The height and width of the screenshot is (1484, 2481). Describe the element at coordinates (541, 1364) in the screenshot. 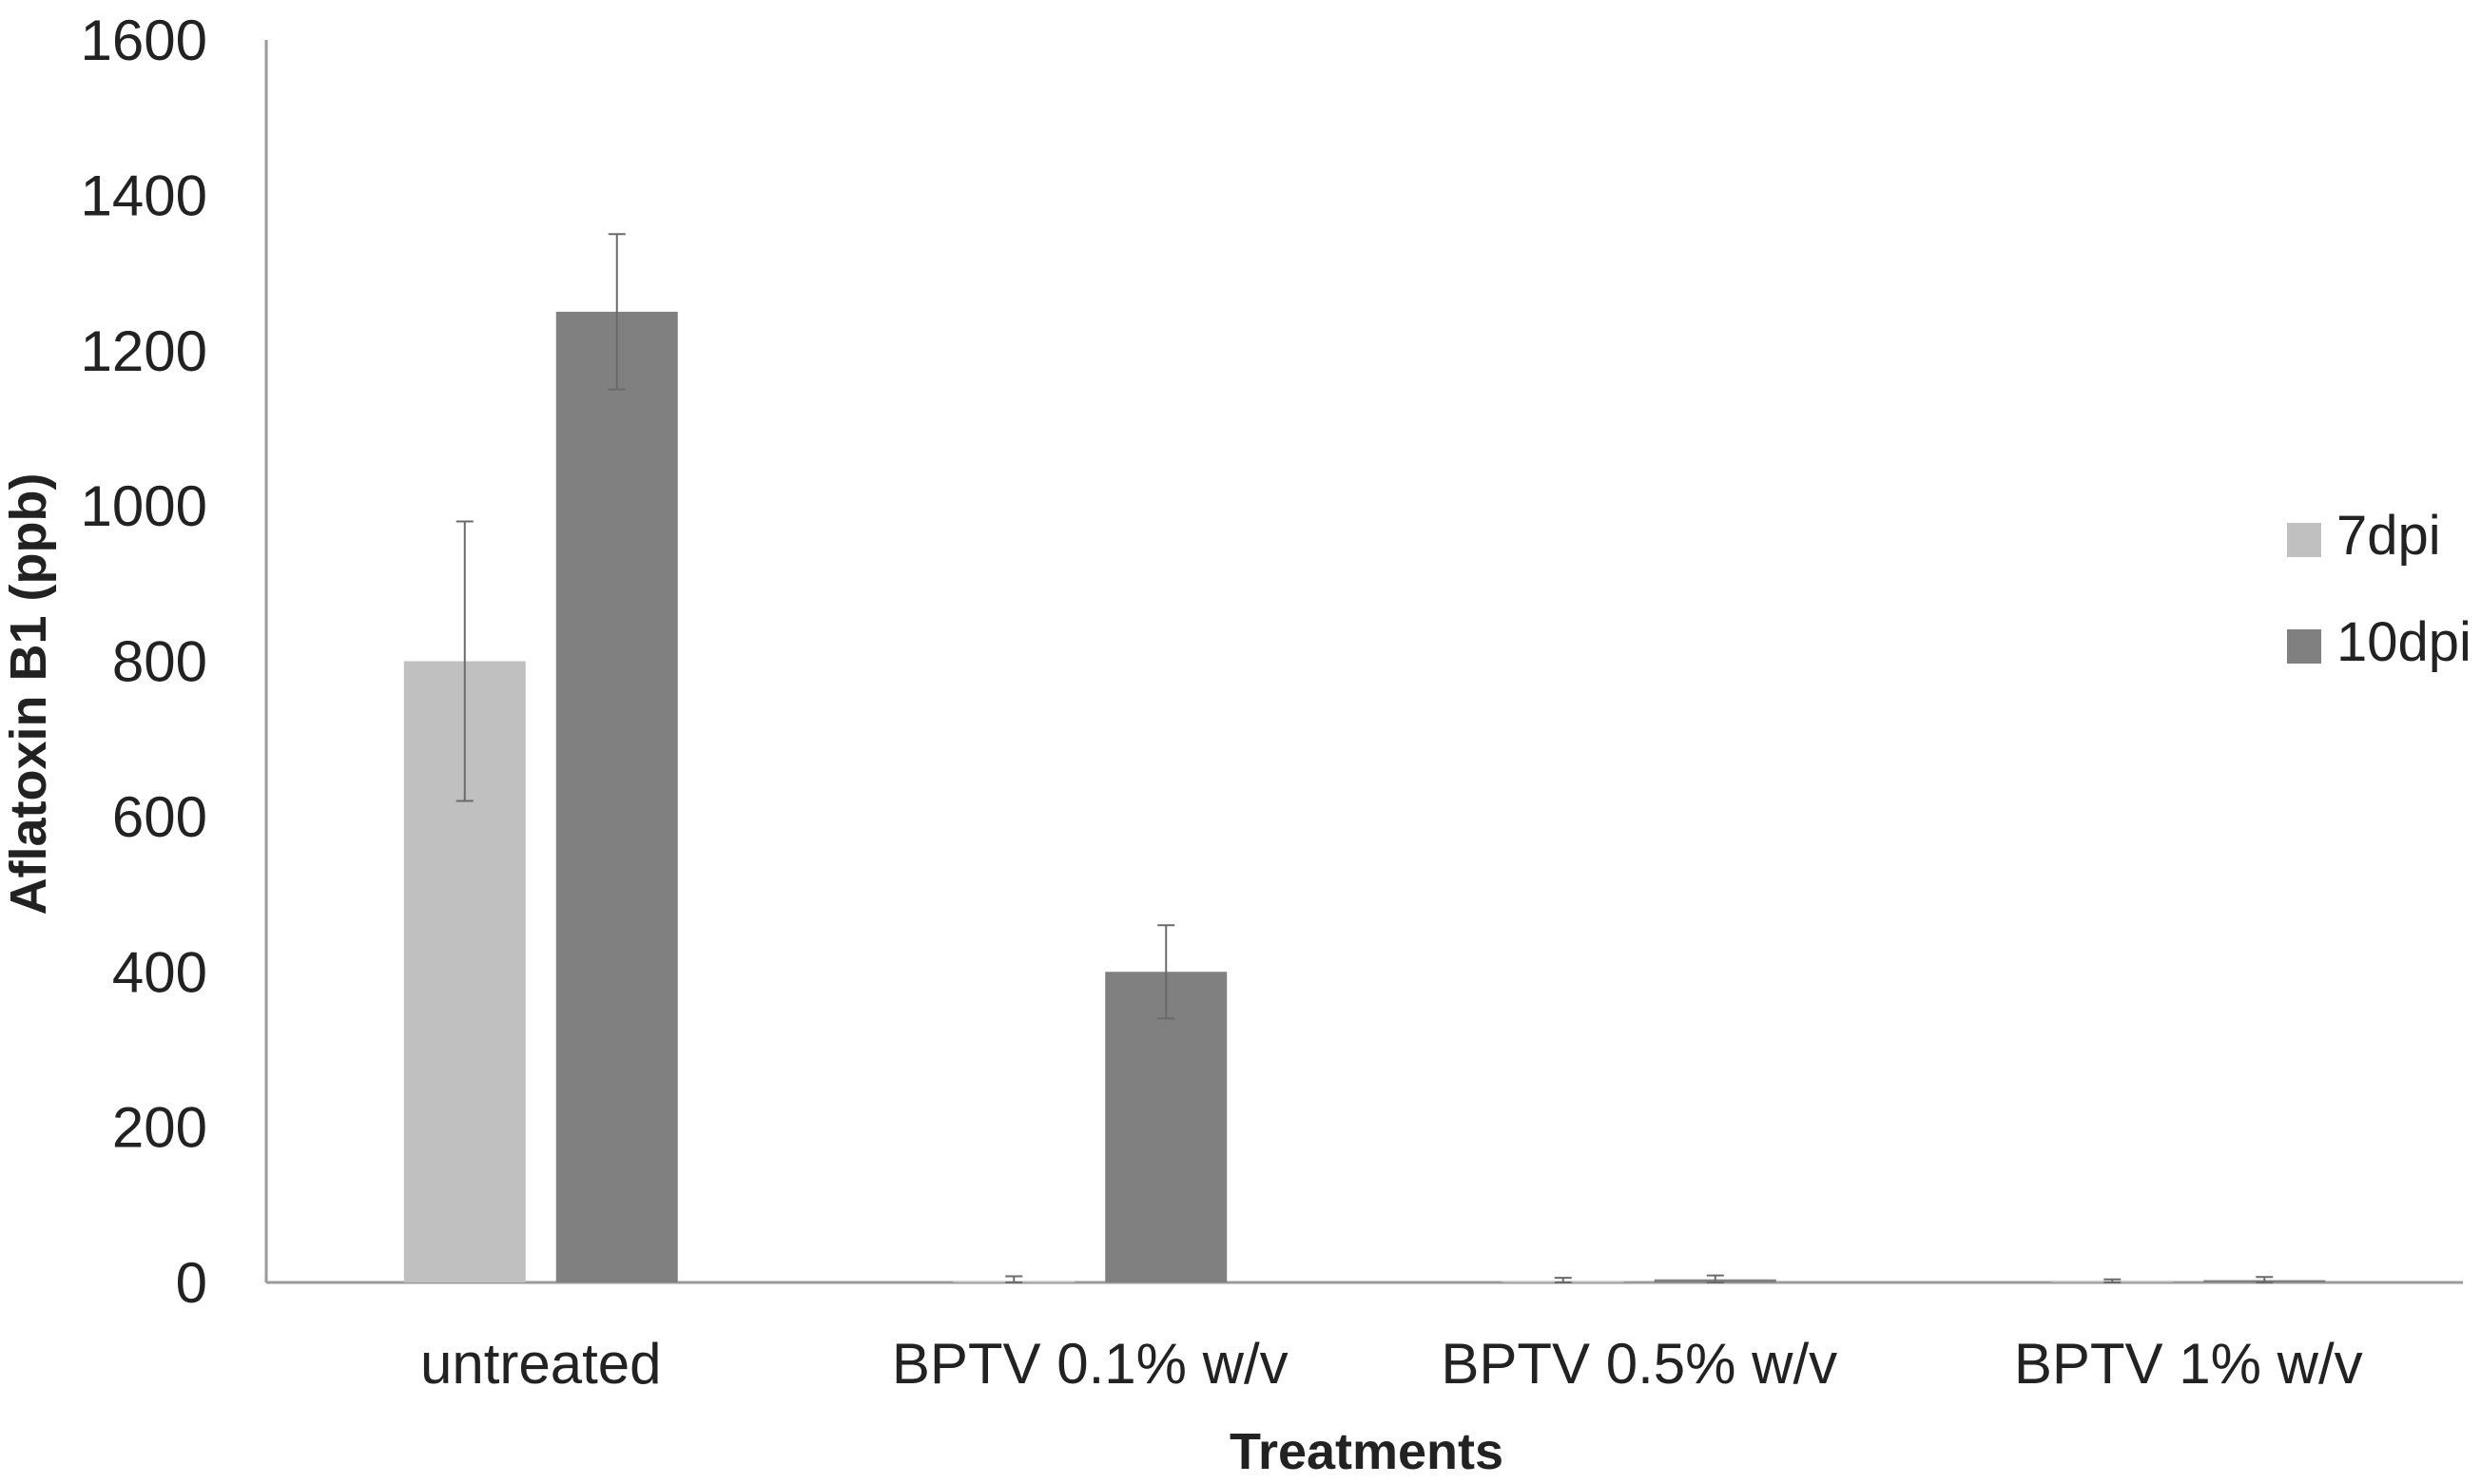

I see `x-tick-label: untreated` at that location.